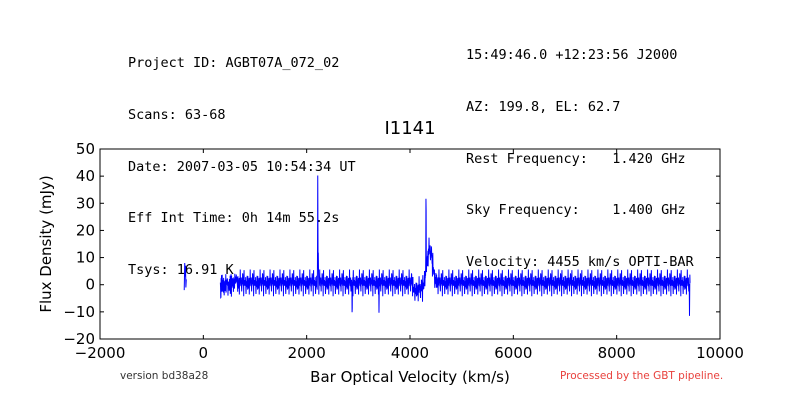  I want to click on header-date: Date: 2007-03-05 10:54:34 UT, so click(242, 166).